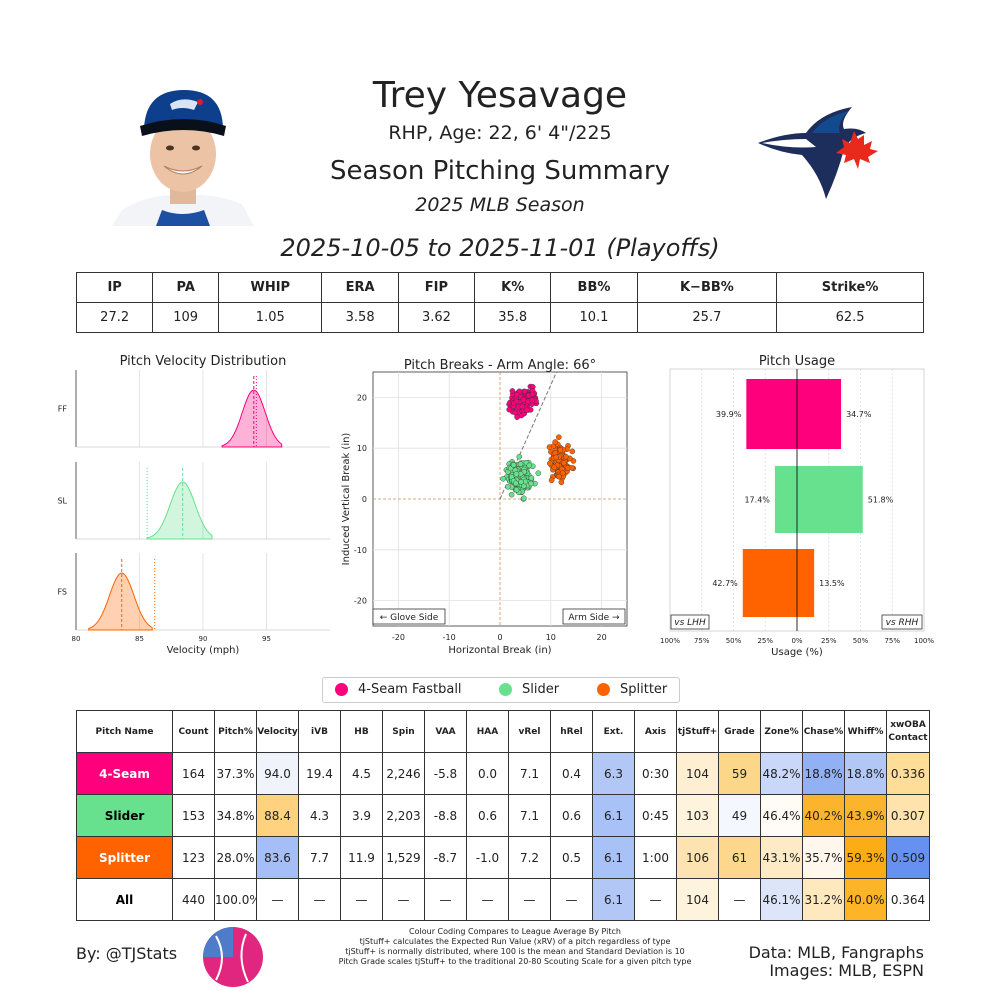 The image size is (1000, 1000). I want to click on image-source-line: Images: MLB, ESPN, so click(846, 970).